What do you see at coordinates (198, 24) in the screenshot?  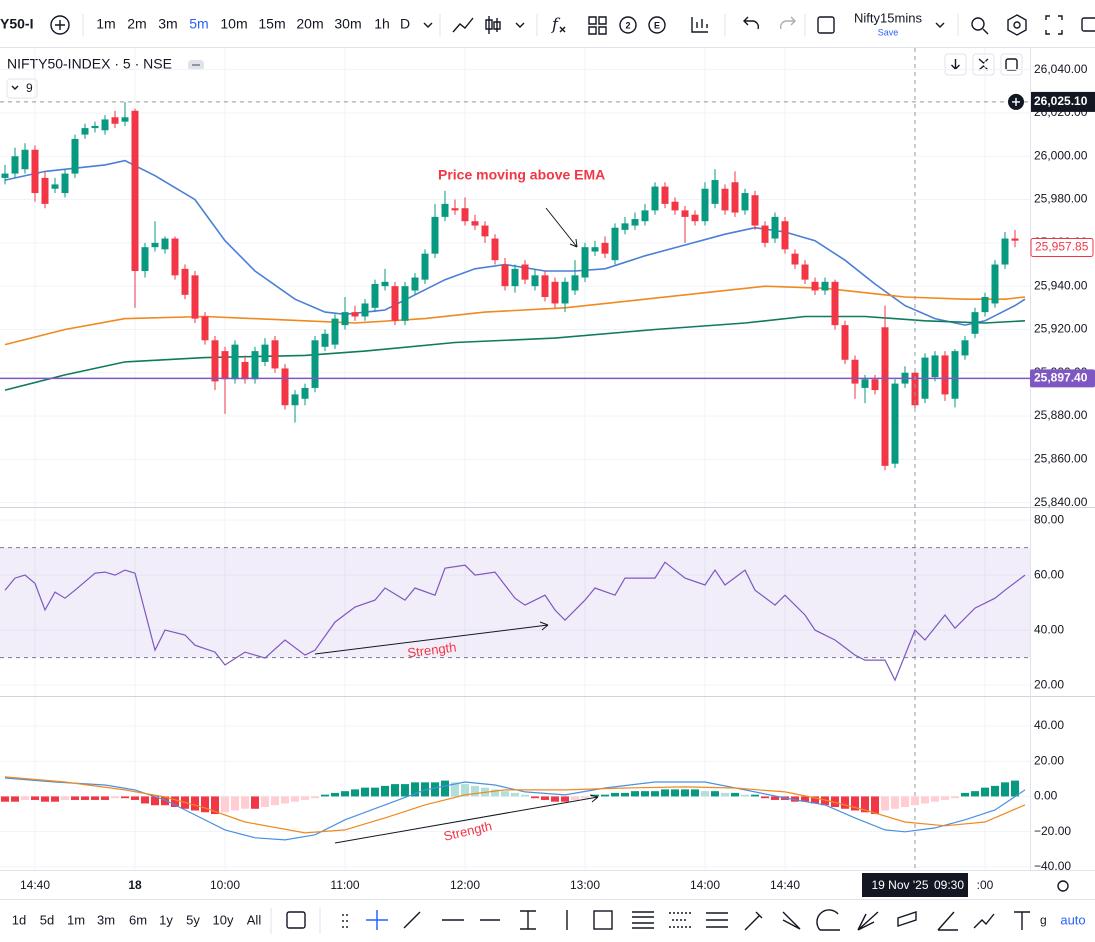 I see `interval-button: 5m` at bounding box center [198, 24].